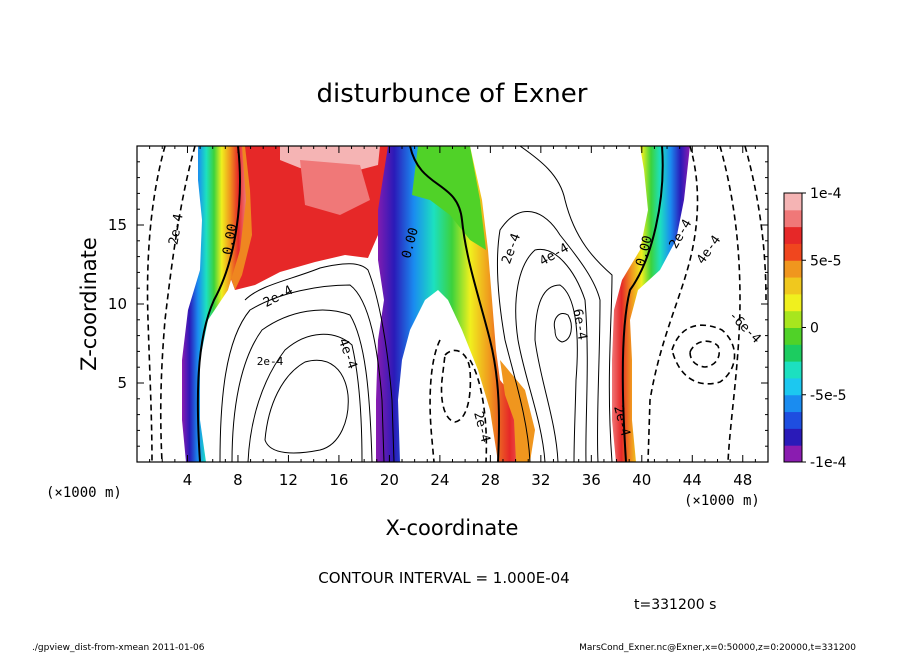 The image size is (904, 654). I want to click on contour-pos-h, so click(551, 355).